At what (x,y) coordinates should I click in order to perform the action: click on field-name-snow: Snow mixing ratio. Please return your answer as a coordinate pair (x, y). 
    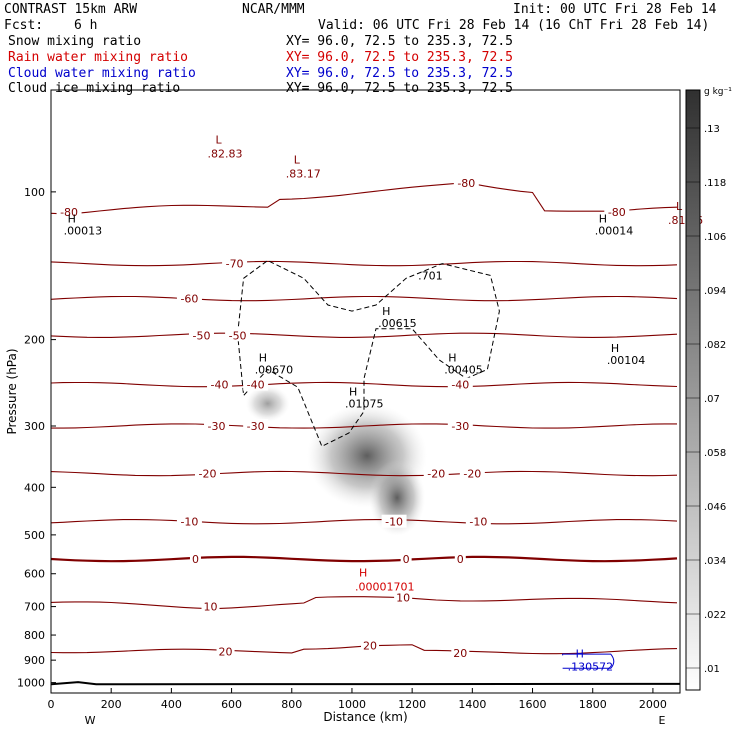
    Looking at the image, I should click on (75, 41).